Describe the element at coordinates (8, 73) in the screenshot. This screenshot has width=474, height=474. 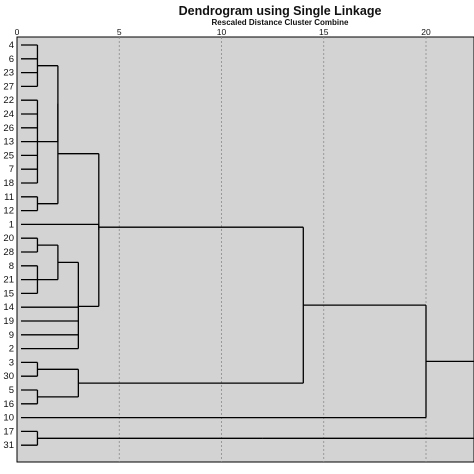
I see `leaf-label: 23` at that location.